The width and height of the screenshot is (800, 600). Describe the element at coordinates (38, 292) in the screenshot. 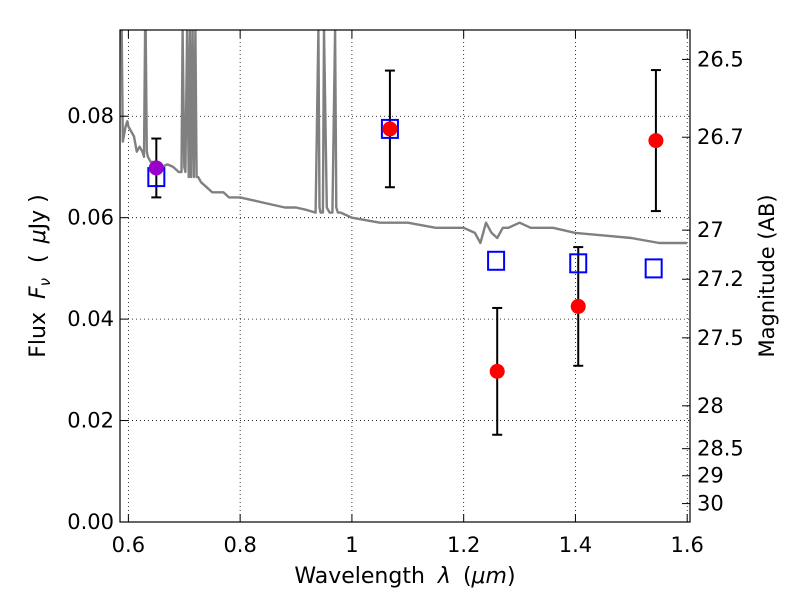

I see `y-axis-label-symbol: F` at that location.